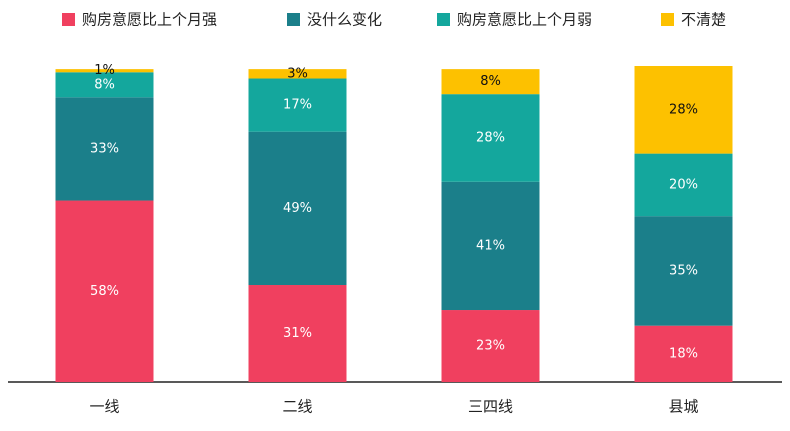 The width and height of the screenshot is (790, 431). I want to click on legend-label: 购房意愿比上个月强, so click(149, 20).